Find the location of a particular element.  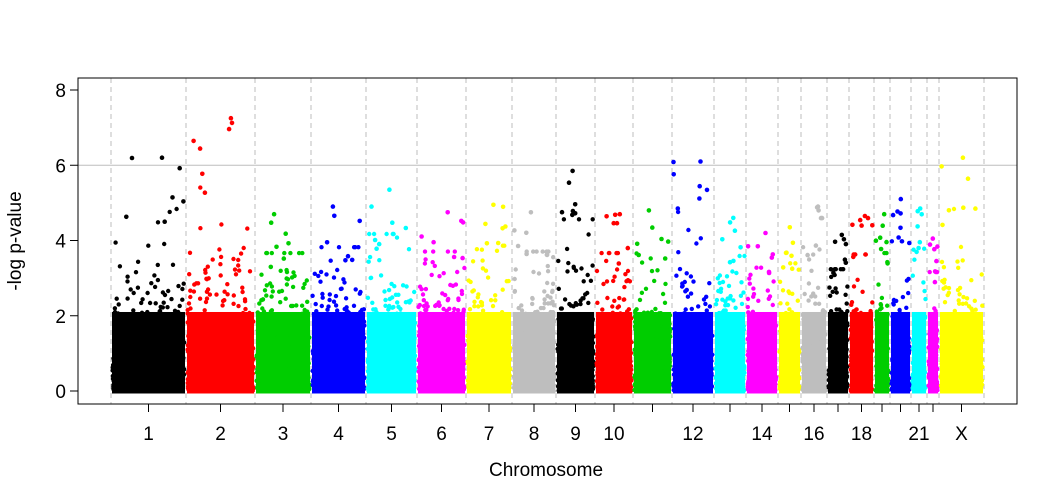

chromosome-11-peak-point is located at coordinates (649, 210).